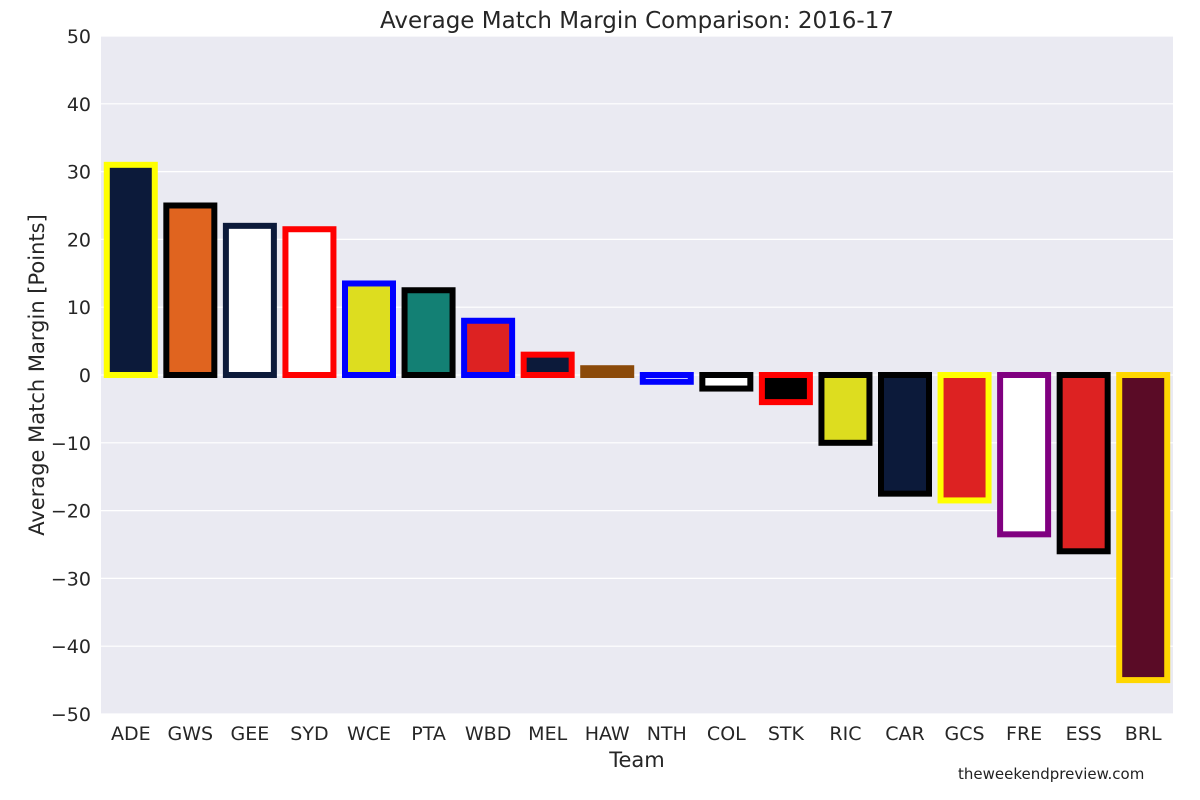 Image resolution: width=1200 pixels, height=800 pixels. What do you see at coordinates (965, 734) in the screenshot?
I see `x-tick-label: GCS` at bounding box center [965, 734].